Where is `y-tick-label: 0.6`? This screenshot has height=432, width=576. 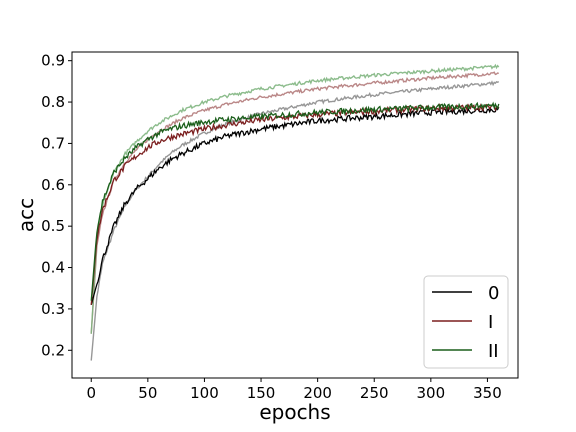
y-tick-label: 0.6 is located at coordinates (53, 185).